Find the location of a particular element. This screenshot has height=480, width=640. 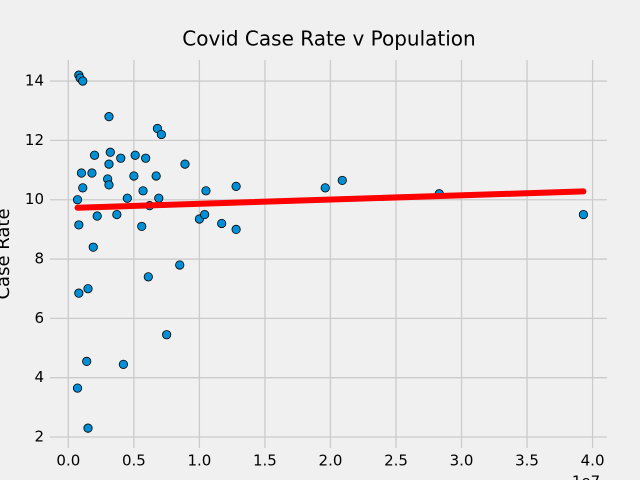

y-tick-label: 4 is located at coordinates (39, 377).